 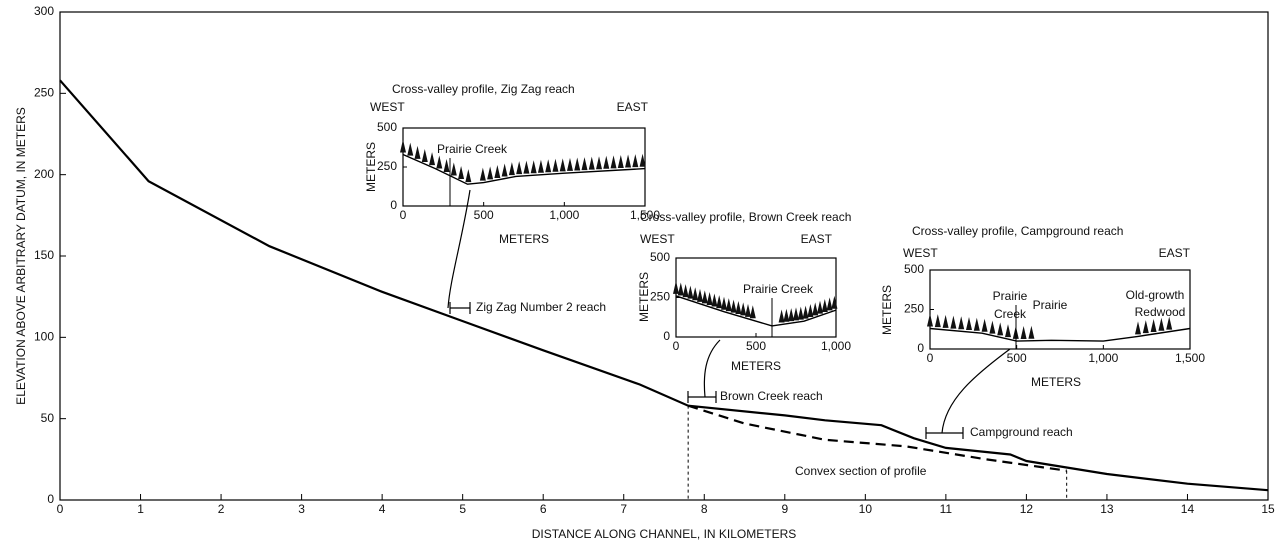 What do you see at coordinates (1017, 231) in the screenshot?
I see `inset-title: Cross-valley profile, Campground reach` at bounding box center [1017, 231].